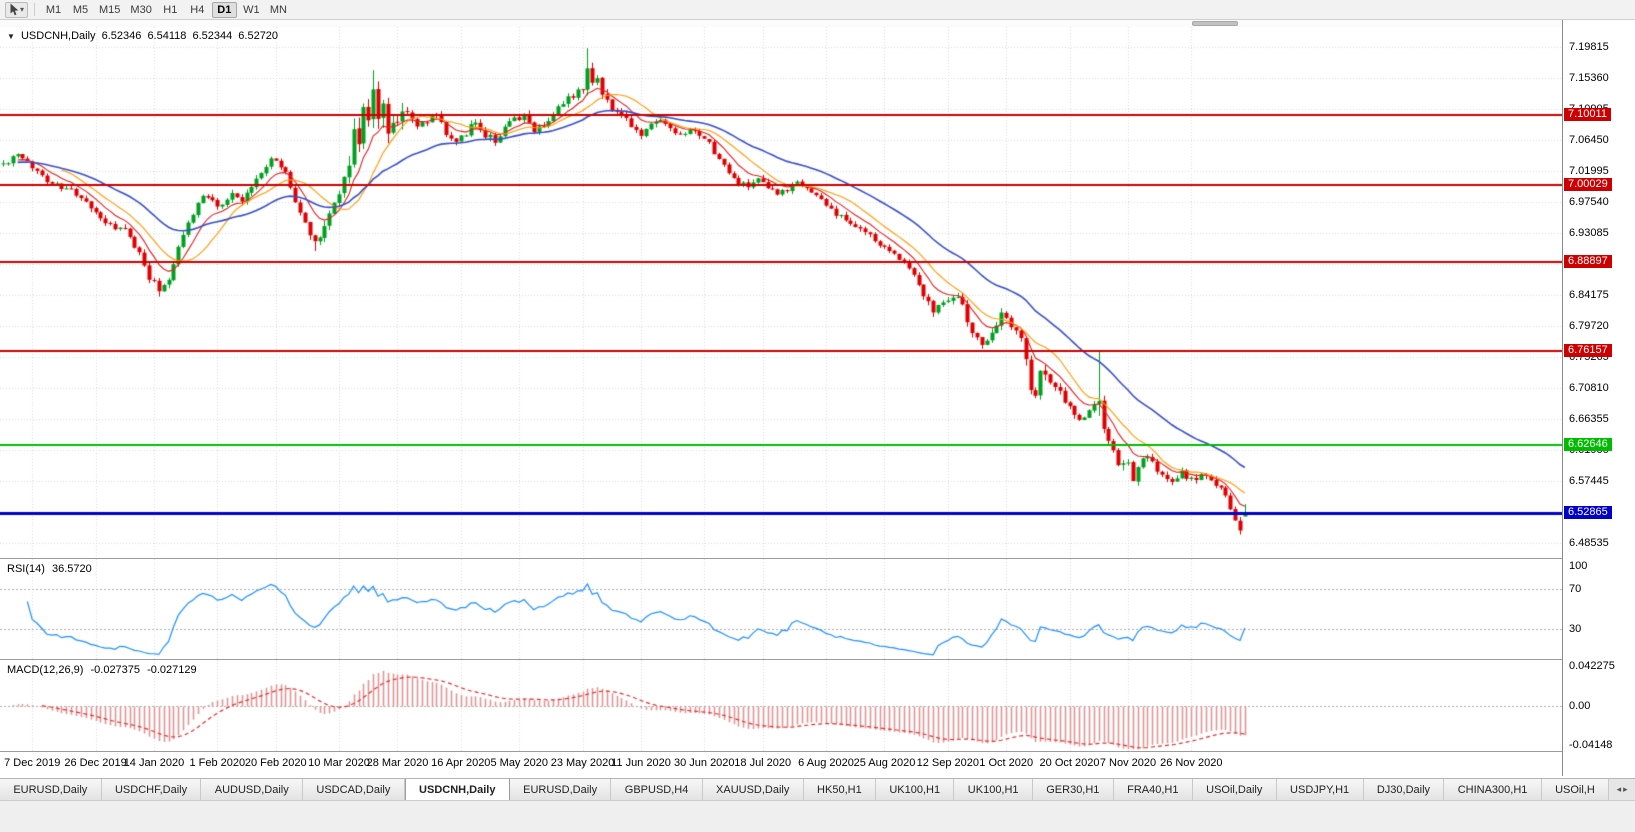 The image size is (1635, 832). I want to click on rsi-value: 36.5720, so click(71, 569).